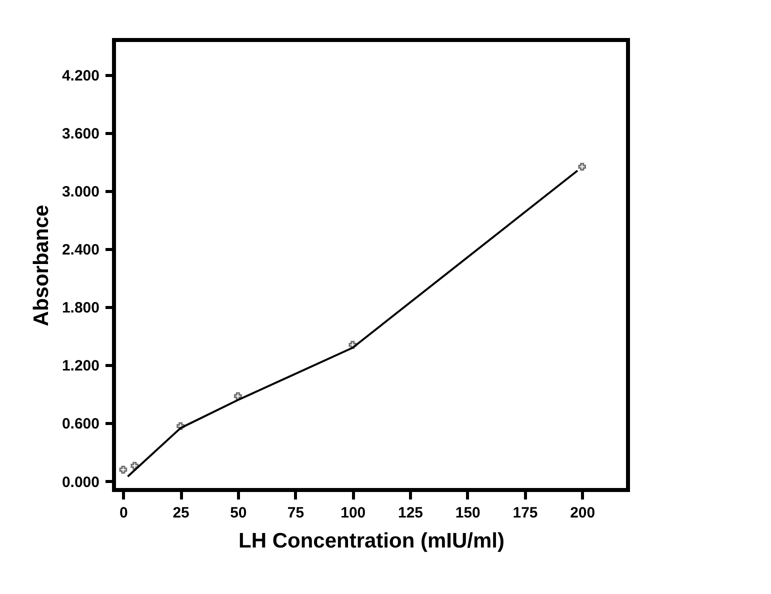 The image size is (771, 594). What do you see at coordinates (81, 75) in the screenshot?
I see `y-tick-label: 4.200` at bounding box center [81, 75].